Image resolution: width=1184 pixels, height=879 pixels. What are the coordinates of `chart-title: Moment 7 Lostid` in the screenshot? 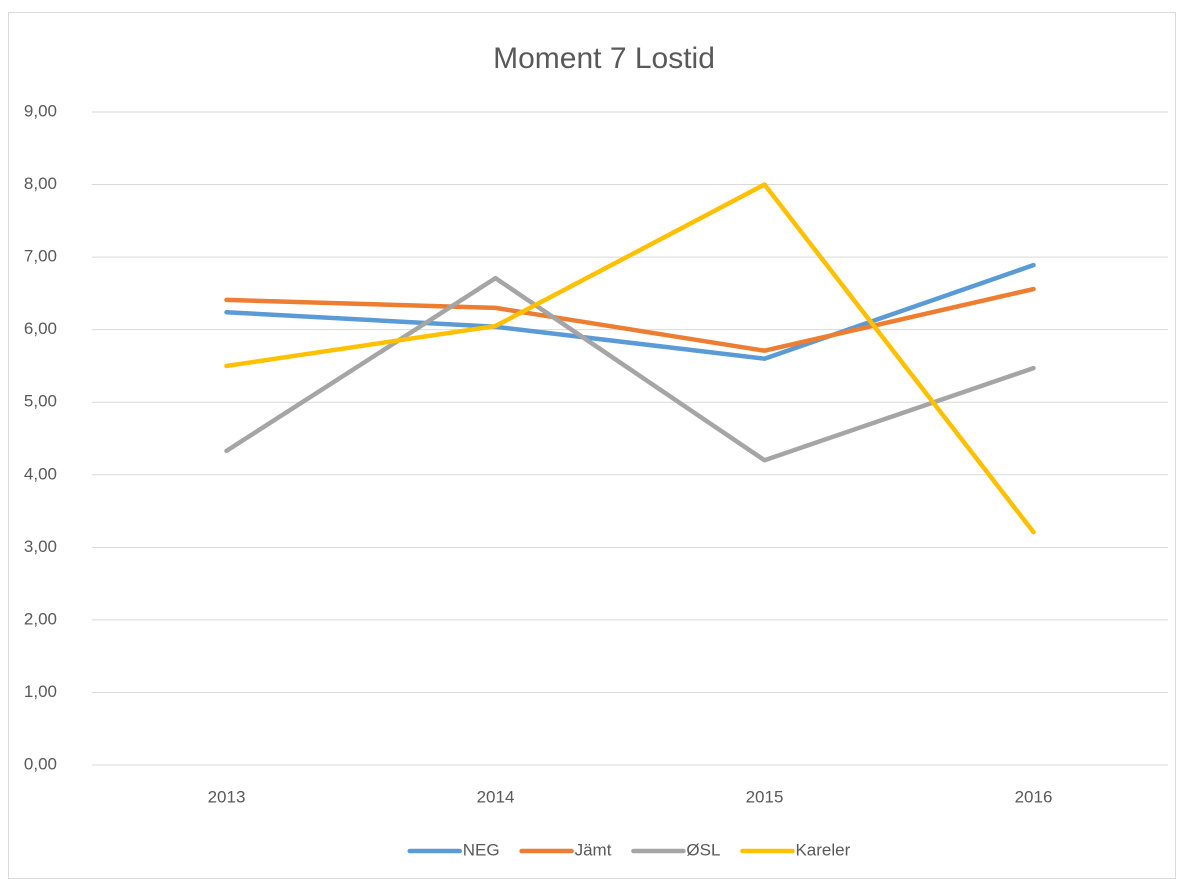 It's located at (604, 58).